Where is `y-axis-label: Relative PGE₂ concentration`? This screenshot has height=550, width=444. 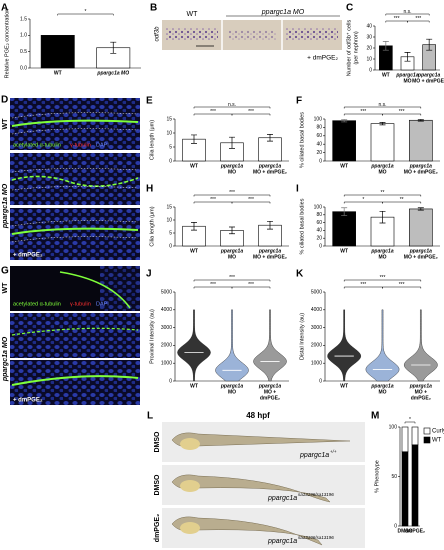 y-axis-label: Relative PGE₂ concentration is located at coordinates (7, 44).